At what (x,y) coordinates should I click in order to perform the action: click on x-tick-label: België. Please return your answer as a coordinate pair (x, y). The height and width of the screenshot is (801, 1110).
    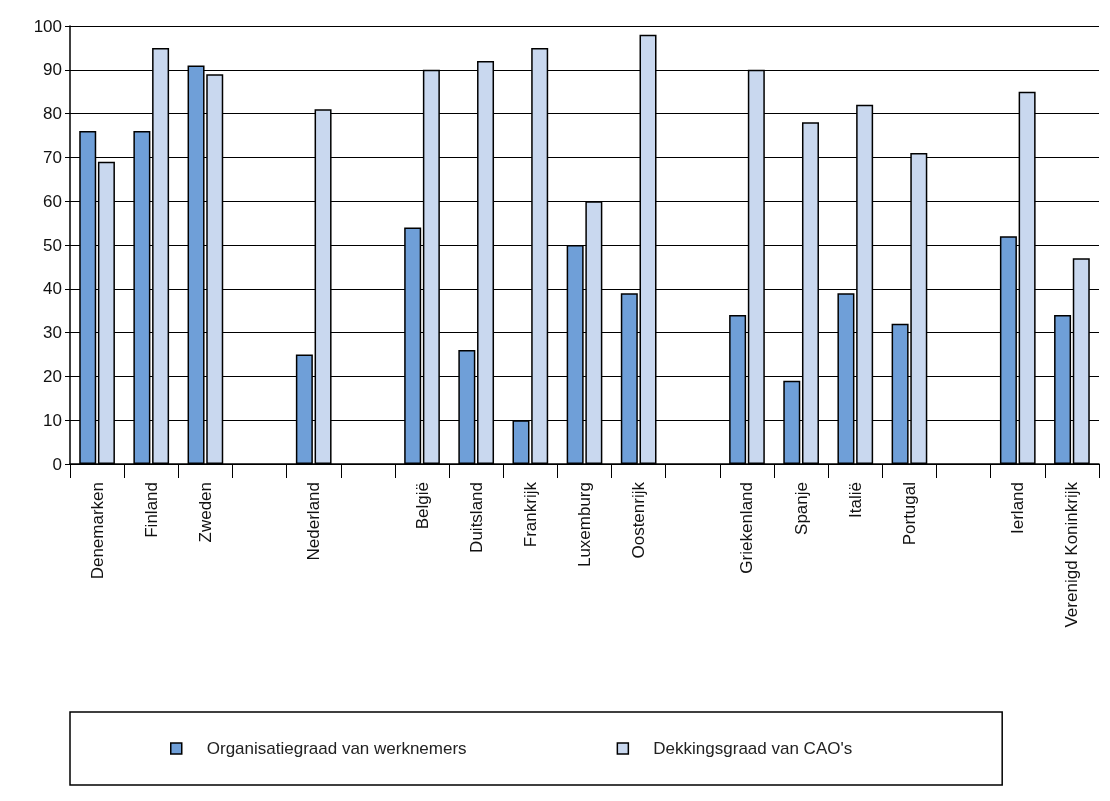
    Looking at the image, I should click on (422, 506).